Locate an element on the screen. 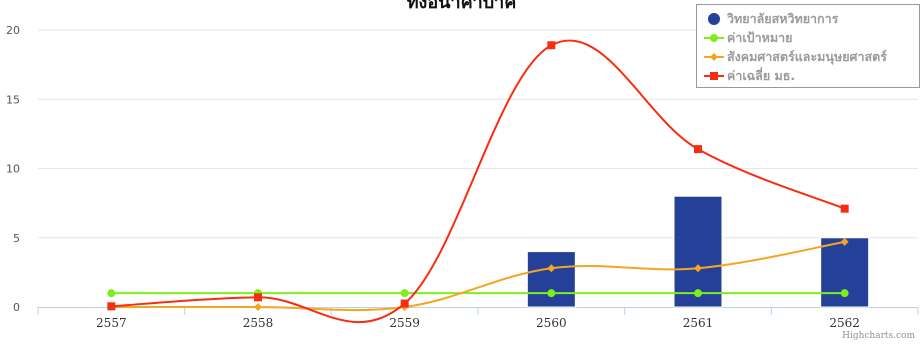 This screenshot has width=923, height=345. credit-link: Highcharts.com is located at coordinates (878, 336).